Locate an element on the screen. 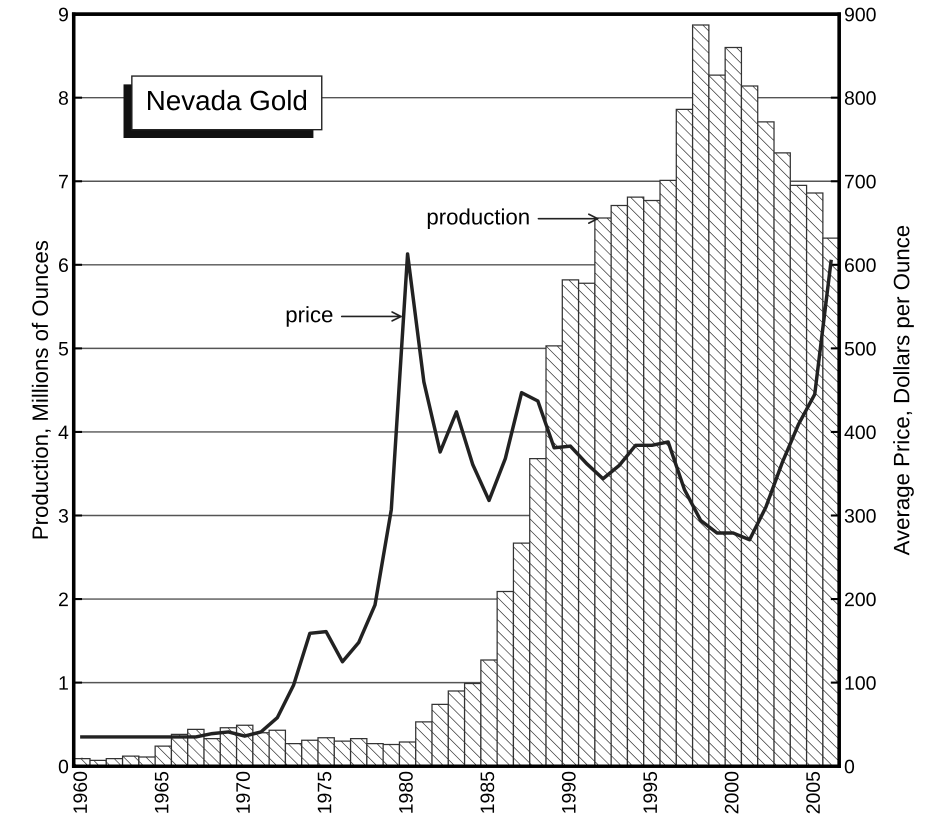 This screenshot has height=831, width=945. y-tick-label: 3 is located at coordinates (63, 515).